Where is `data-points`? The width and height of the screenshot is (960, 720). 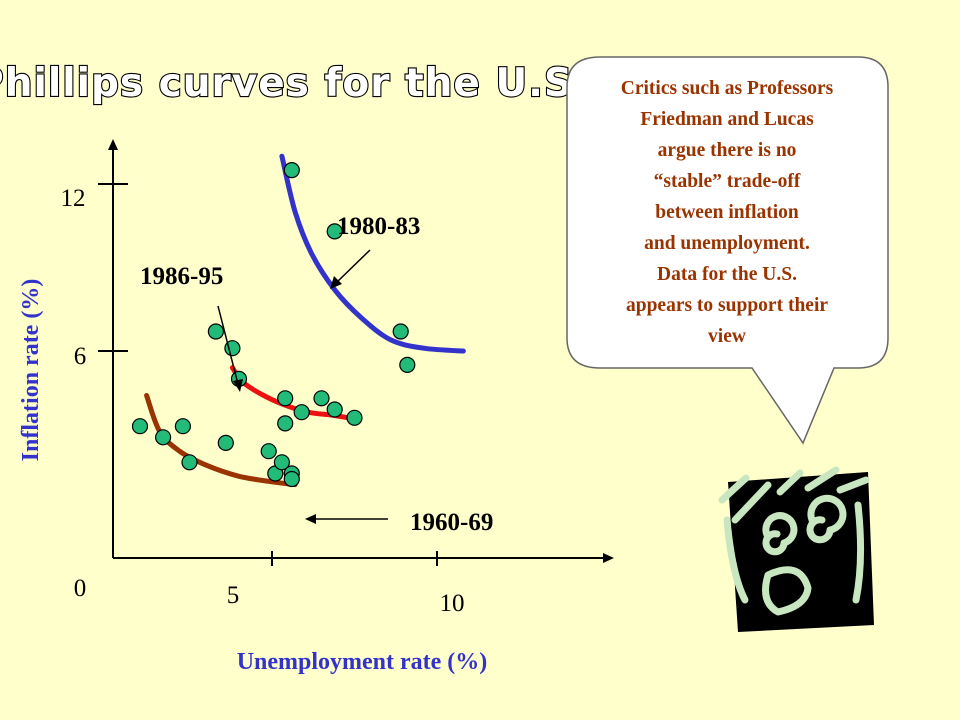 data-points is located at coordinates (273, 325).